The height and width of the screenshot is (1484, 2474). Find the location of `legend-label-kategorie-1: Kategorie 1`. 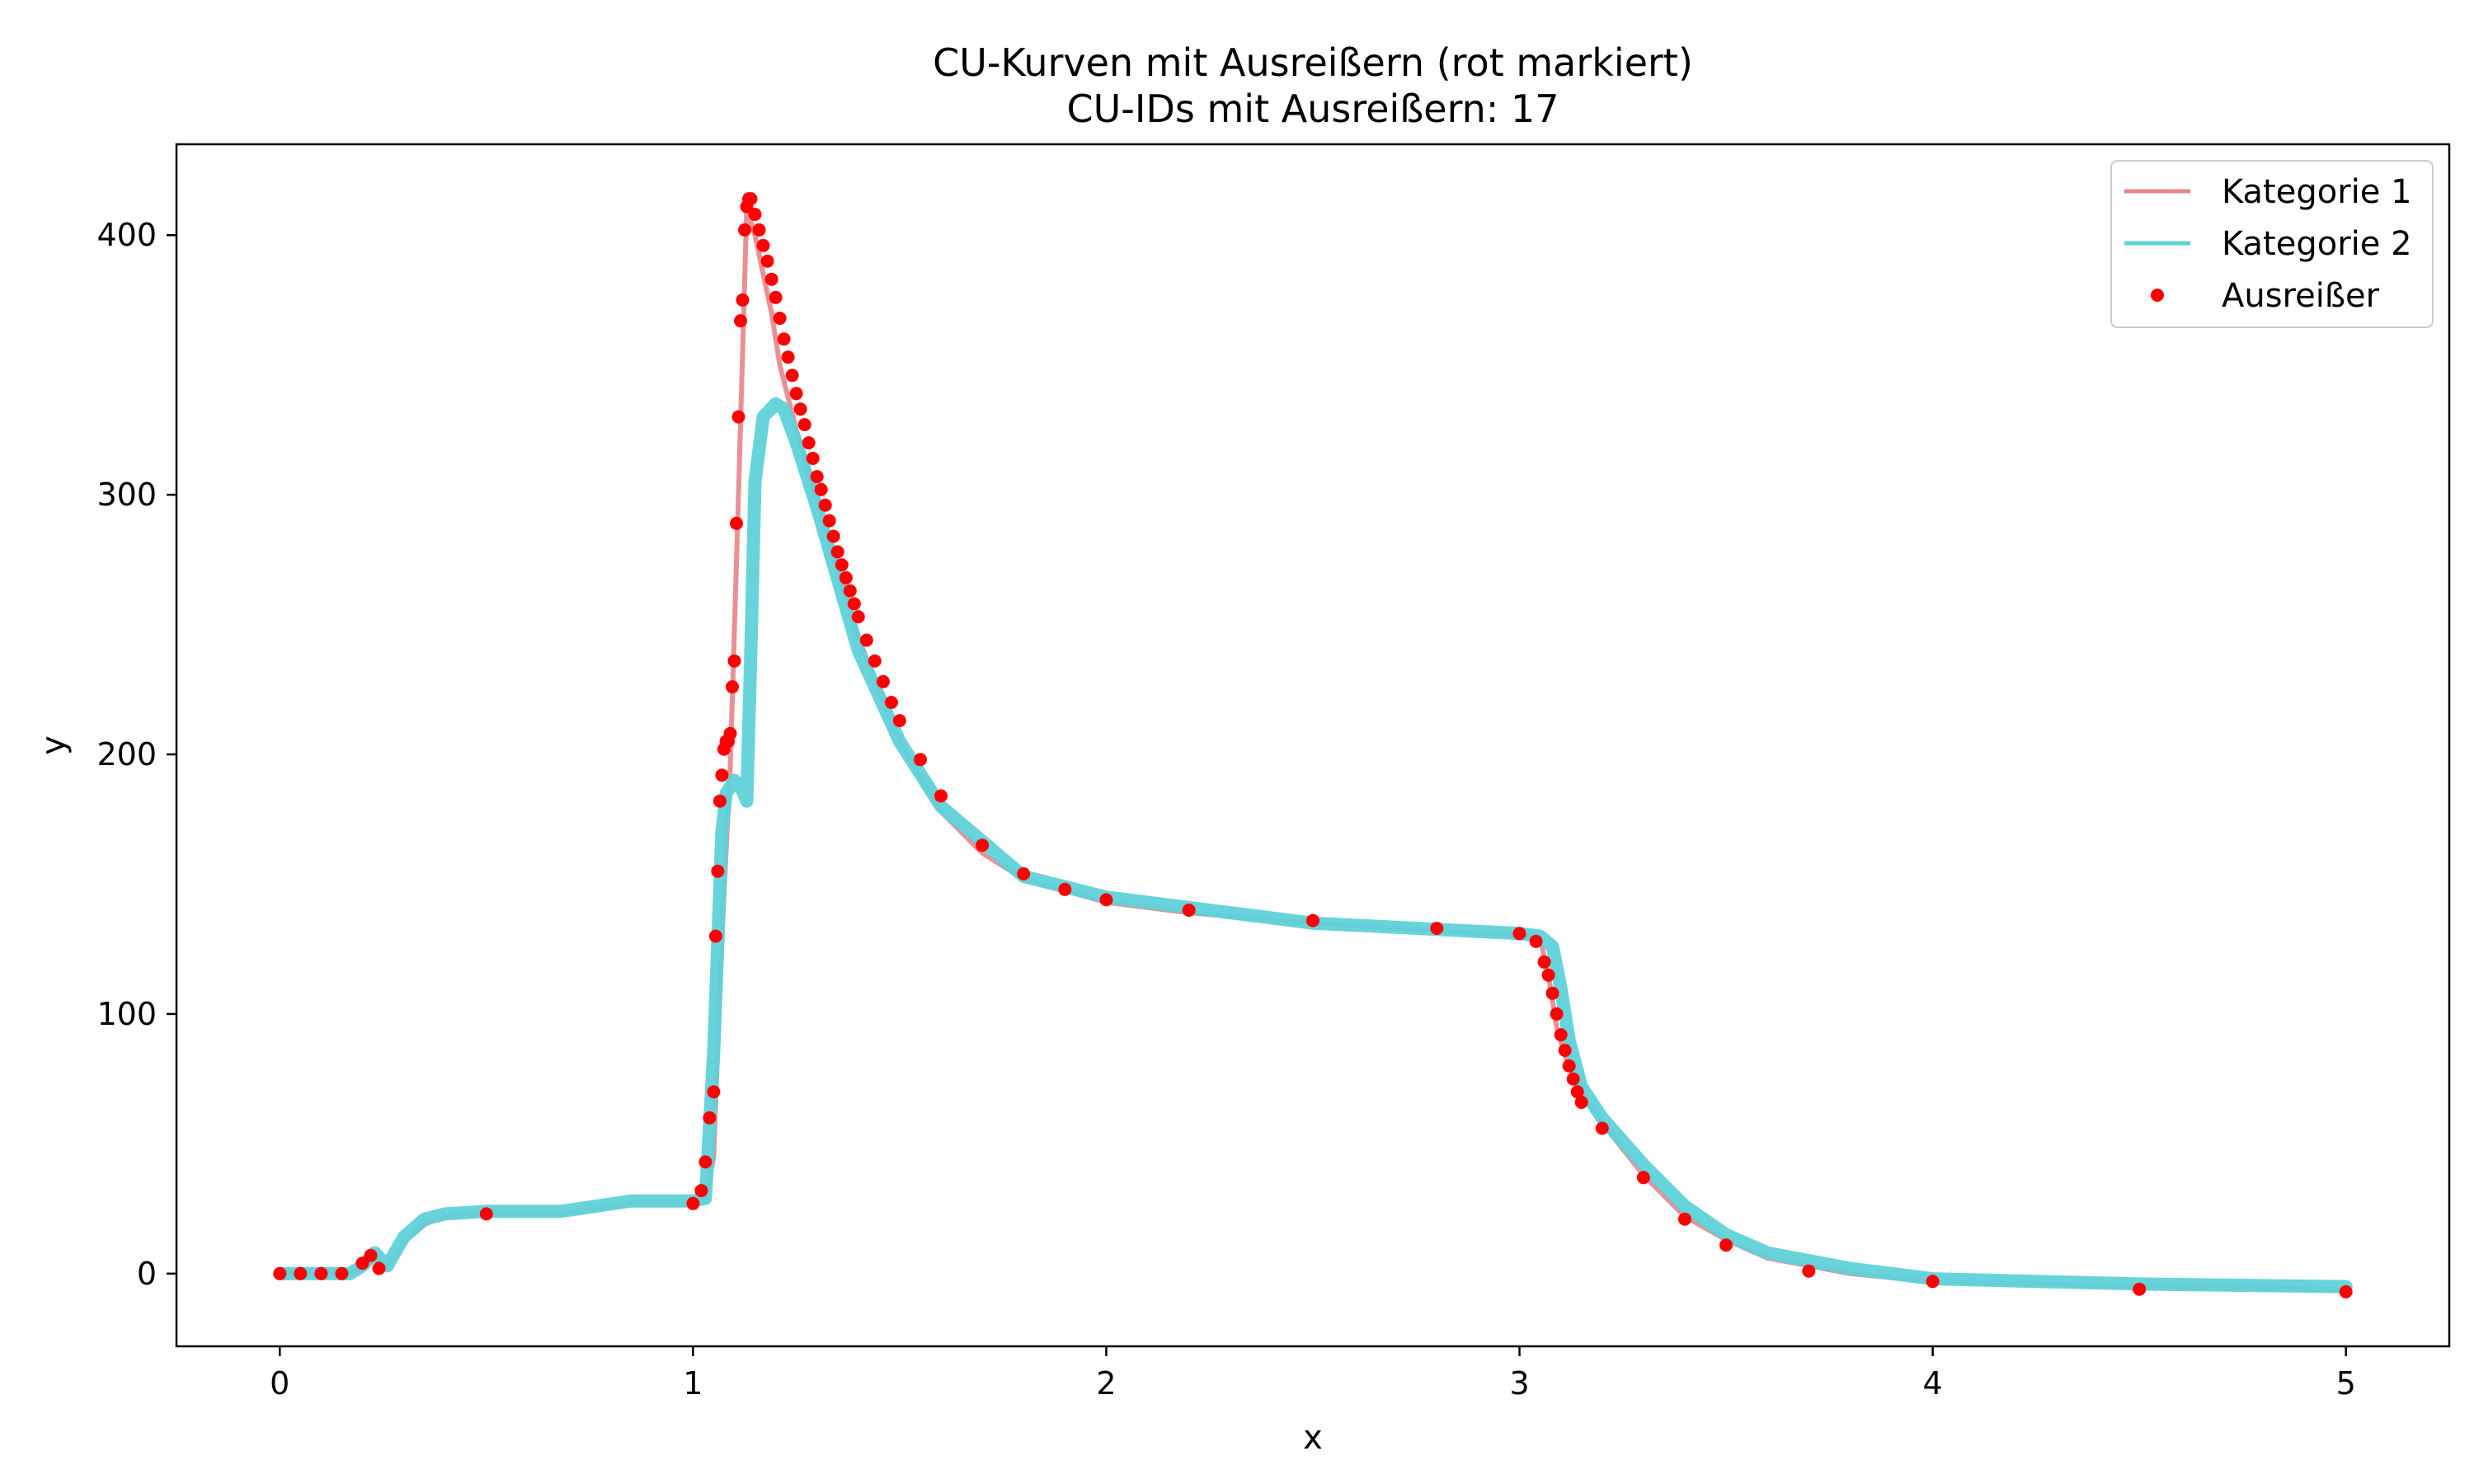

legend-label-kategorie-1: Kategorie 1 is located at coordinates (2317, 192).